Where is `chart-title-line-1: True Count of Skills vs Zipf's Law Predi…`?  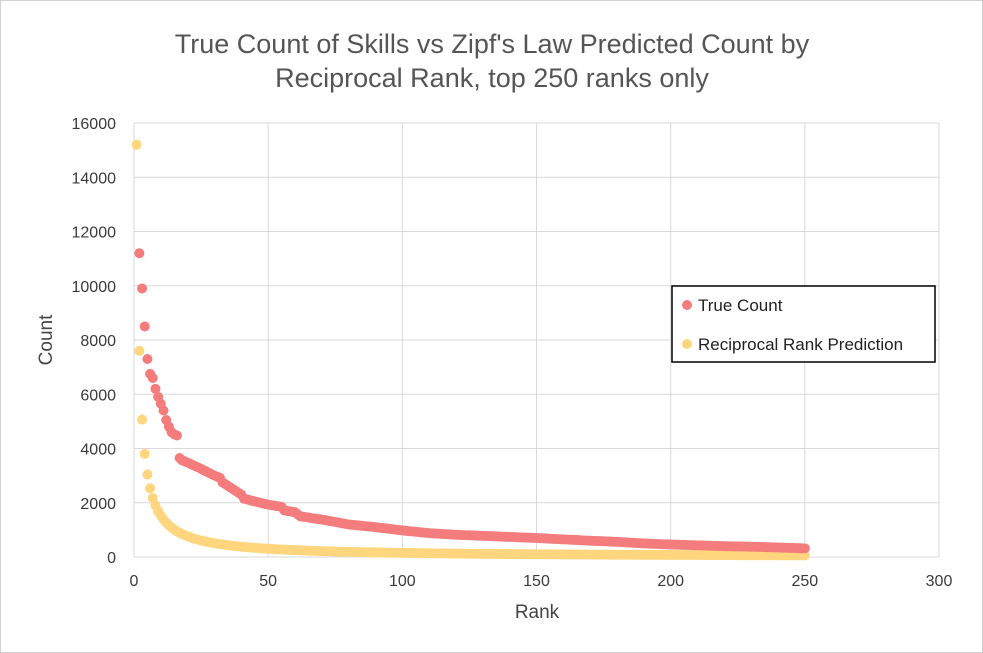 chart-title-line-1: True Count of Skills vs Zipf's Law Predi… is located at coordinates (492, 44).